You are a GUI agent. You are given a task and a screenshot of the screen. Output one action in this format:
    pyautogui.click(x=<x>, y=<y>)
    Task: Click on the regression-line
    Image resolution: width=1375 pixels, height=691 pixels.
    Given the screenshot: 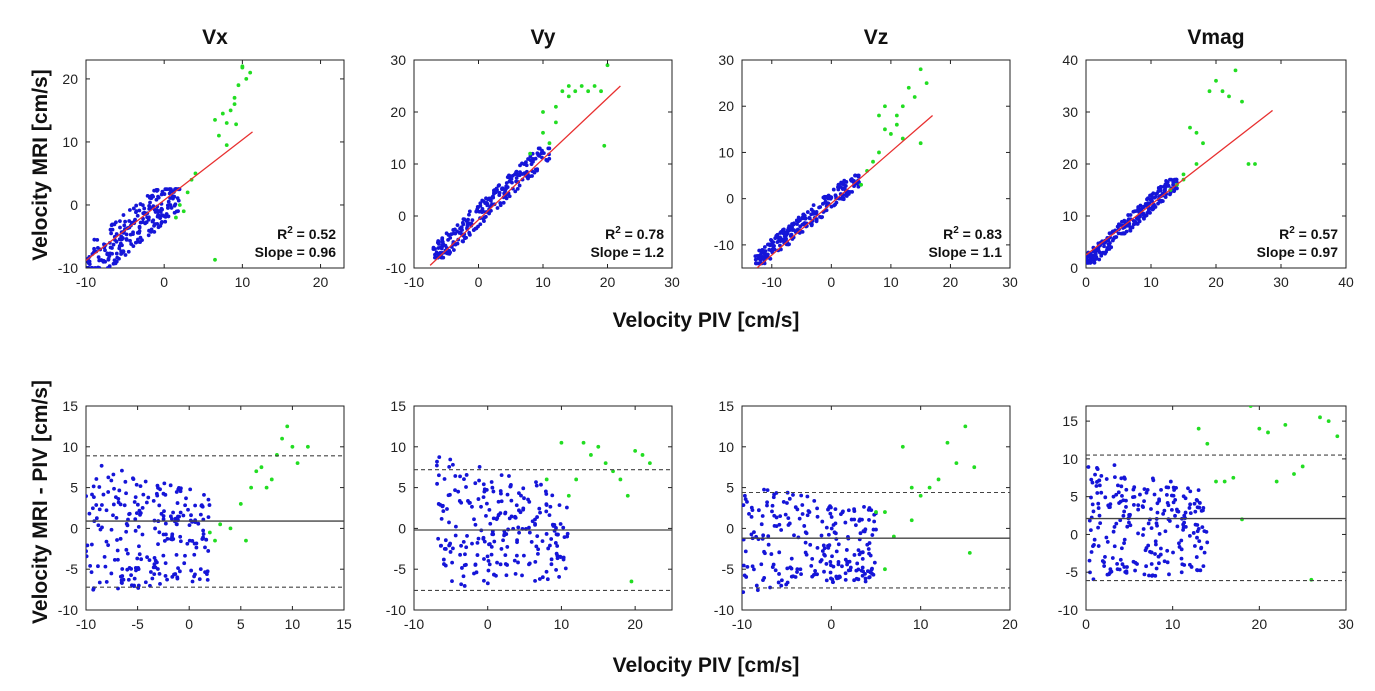 What is the action you would take?
    pyautogui.click(x=525, y=175)
    